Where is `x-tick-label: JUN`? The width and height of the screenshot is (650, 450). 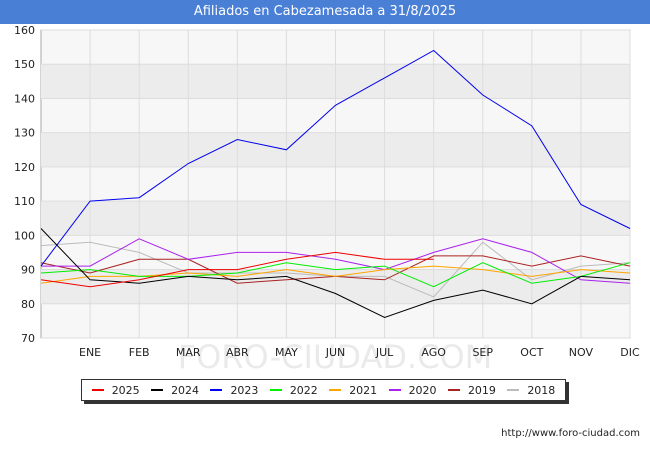
x-tick-label: JUN is located at coordinates (335, 352).